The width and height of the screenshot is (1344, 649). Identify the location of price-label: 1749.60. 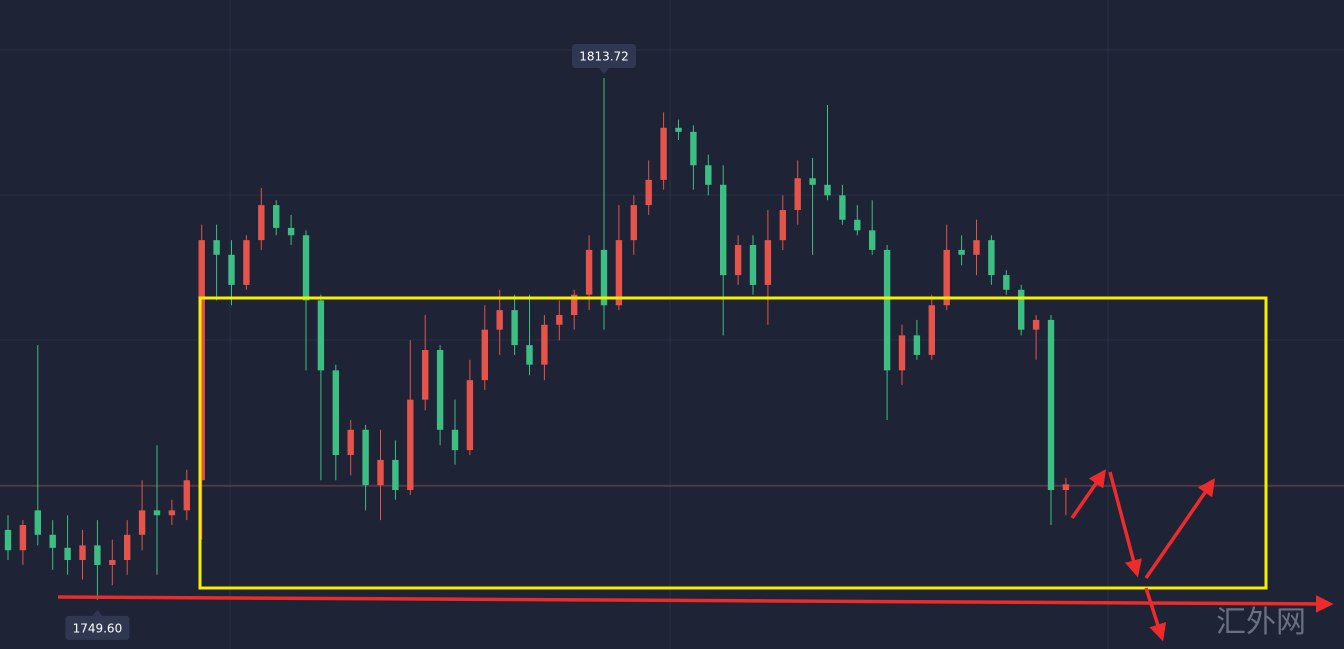
(98, 628).